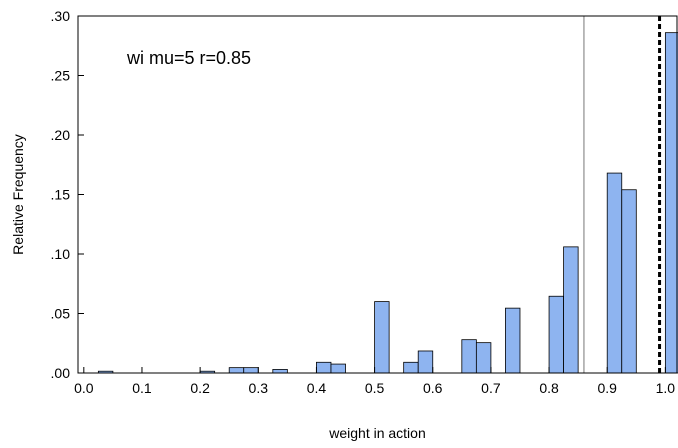 The height and width of the screenshot is (448, 678). What do you see at coordinates (491, 388) in the screenshot?
I see `x-tick-label: 0.7` at bounding box center [491, 388].